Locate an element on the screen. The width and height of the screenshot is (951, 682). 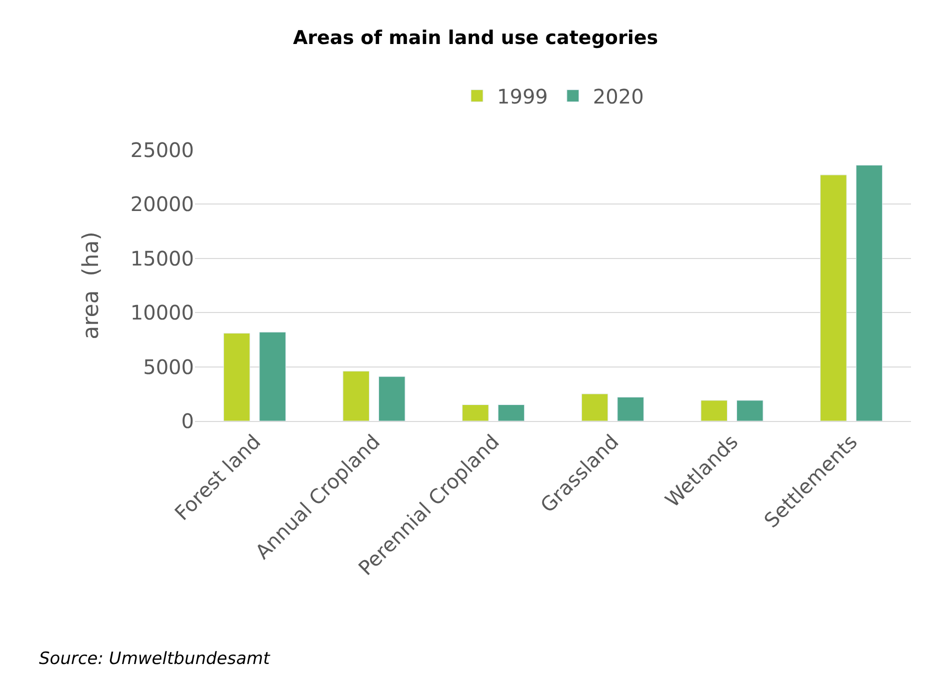
y-tick-label: 20000 is located at coordinates (162, 204).